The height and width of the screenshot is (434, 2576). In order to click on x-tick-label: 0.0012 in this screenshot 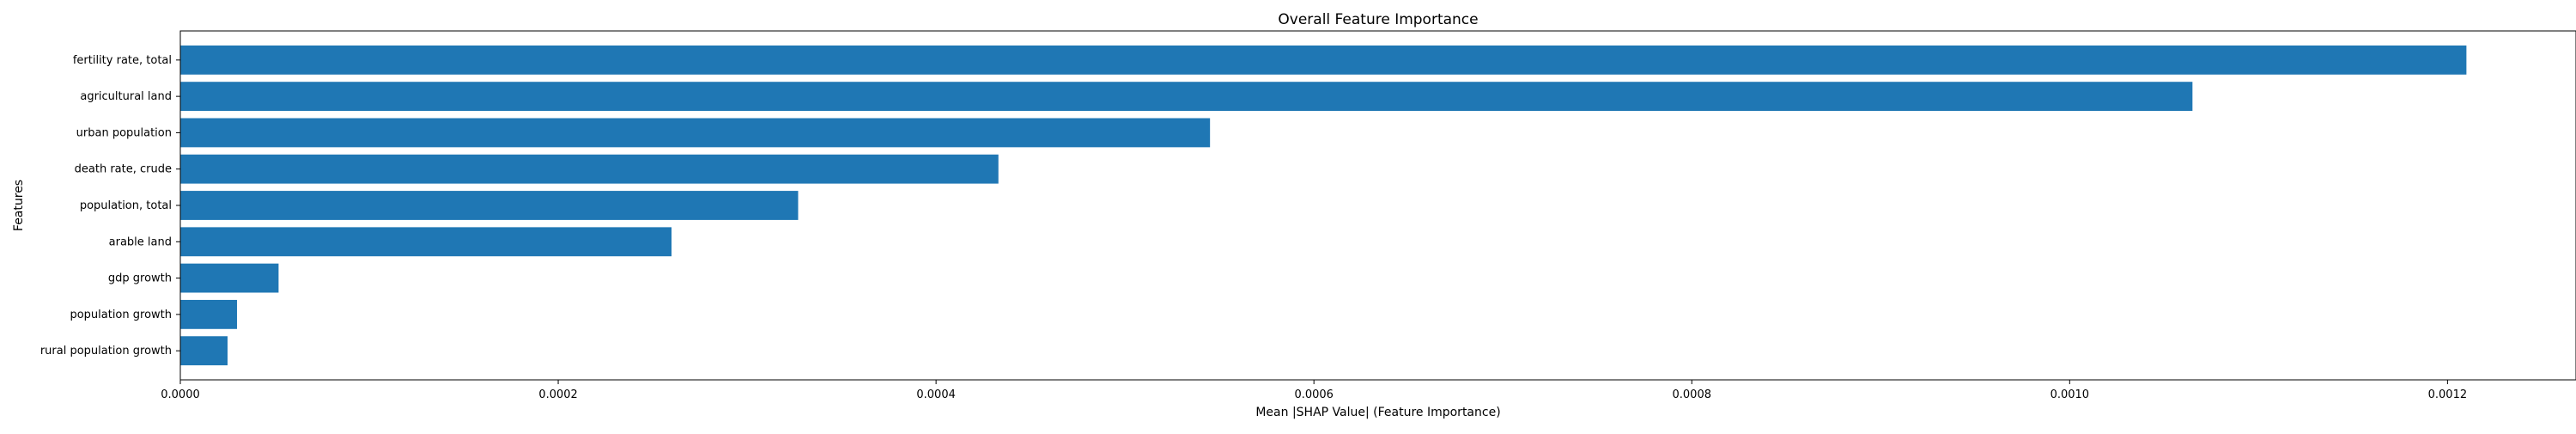, I will do `click(2448, 394)`.